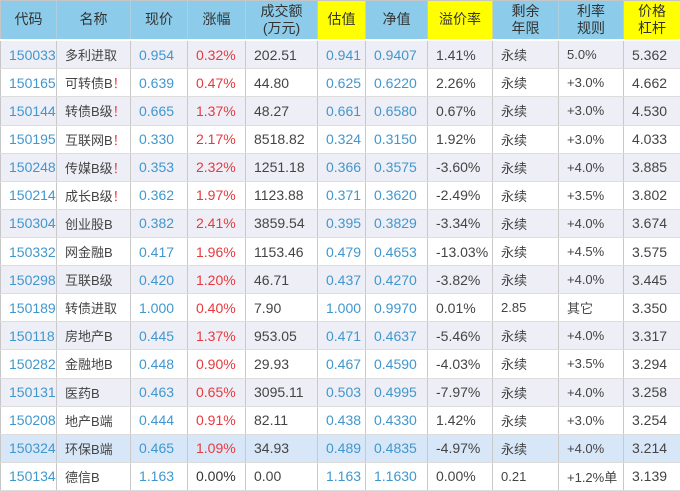  I want to click on change-value: 1.96%, so click(216, 251).